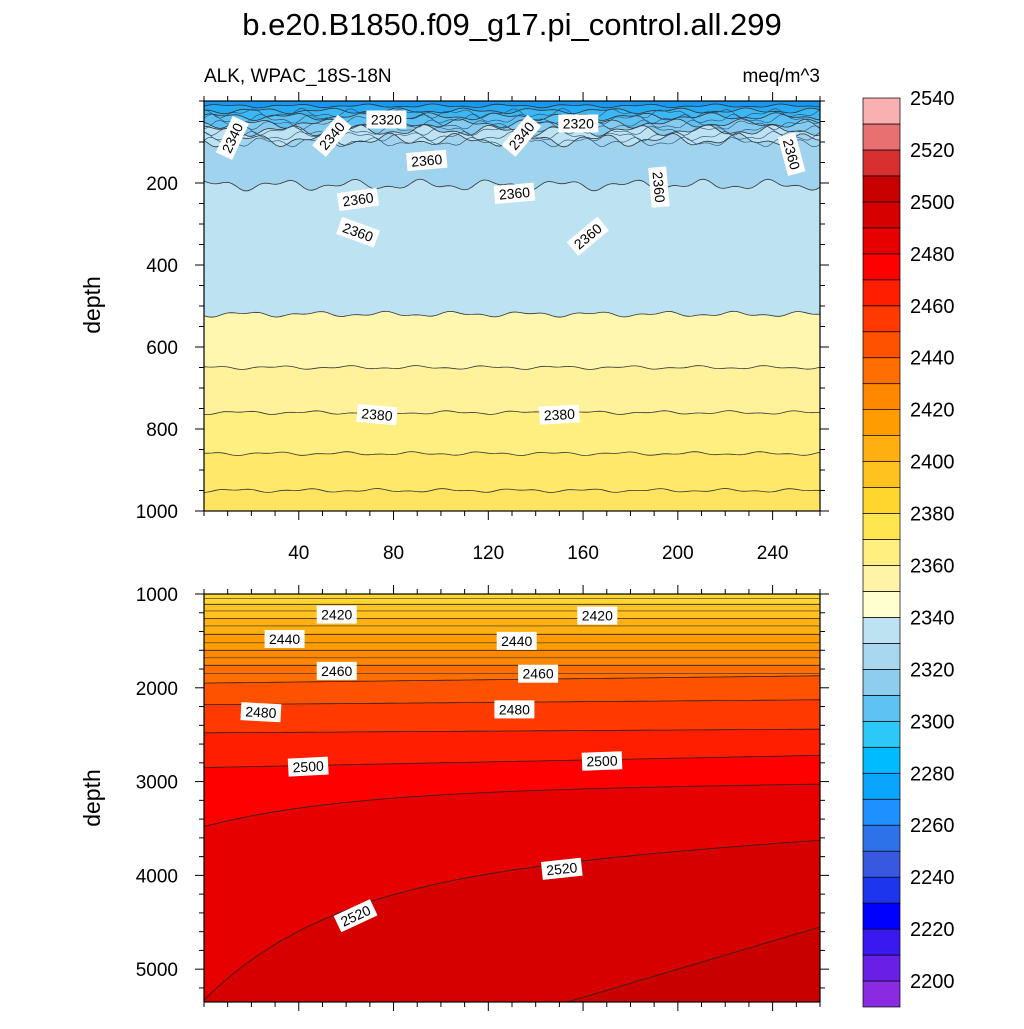 Image resolution: width=1024 pixels, height=1029 pixels. I want to click on lower-contour-label: 2480, so click(514, 709).